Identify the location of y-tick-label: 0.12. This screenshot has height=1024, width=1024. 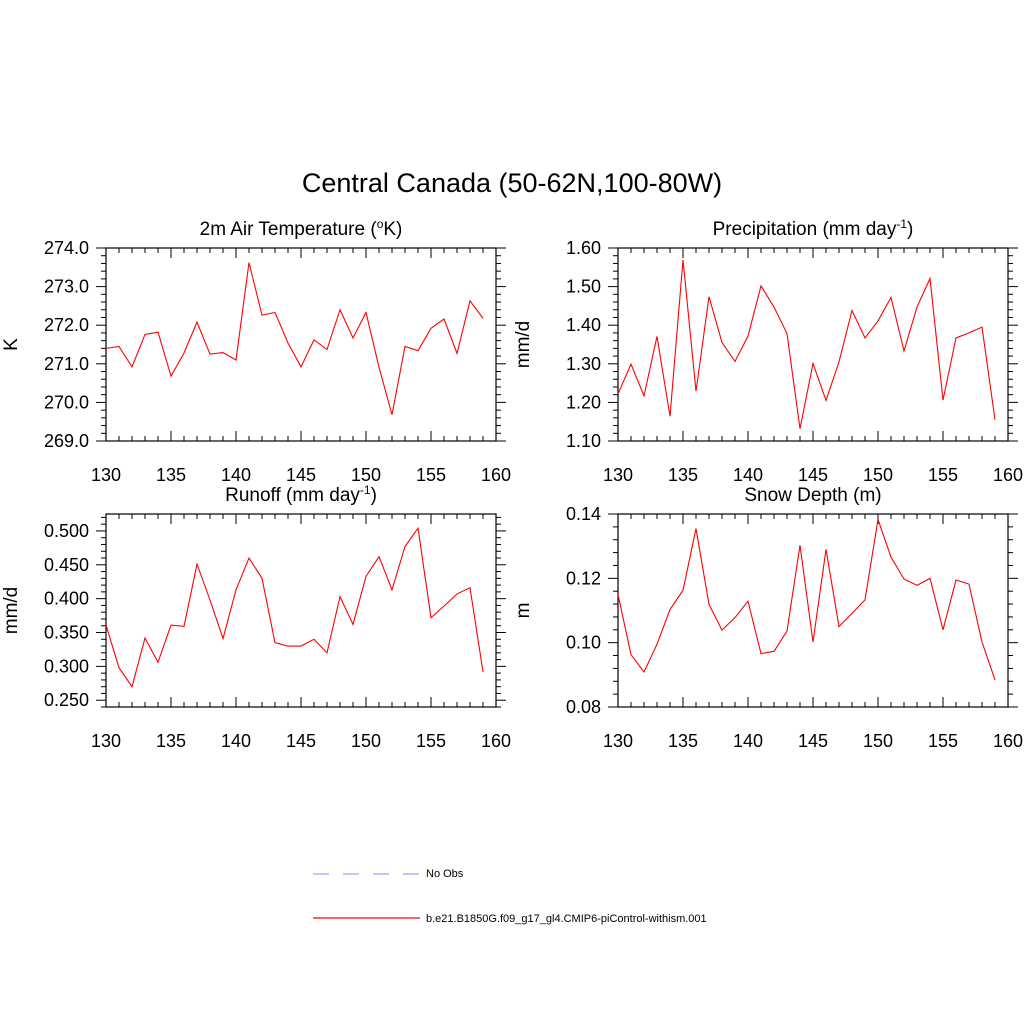
(583, 578).